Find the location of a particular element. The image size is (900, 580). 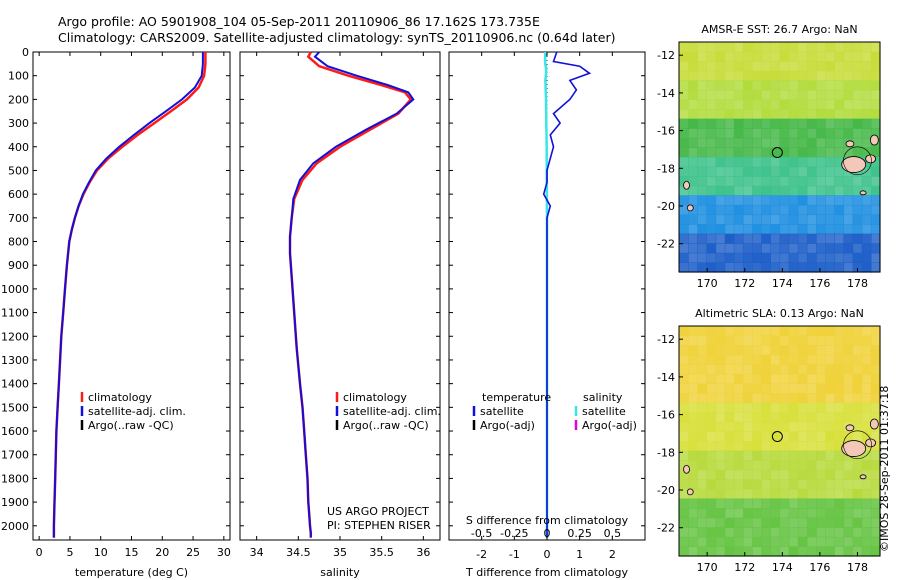

sst_map-island-shape is located at coordinates (874, 140).